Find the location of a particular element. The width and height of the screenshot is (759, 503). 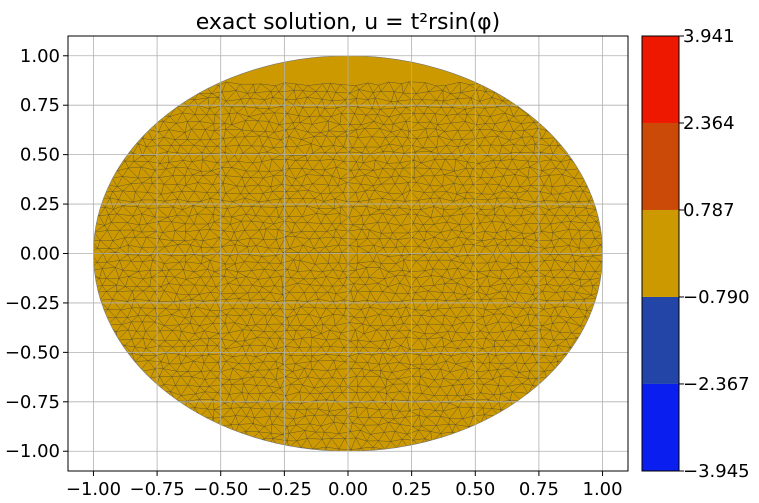

x-tick-label: 0.75 is located at coordinates (539, 489).